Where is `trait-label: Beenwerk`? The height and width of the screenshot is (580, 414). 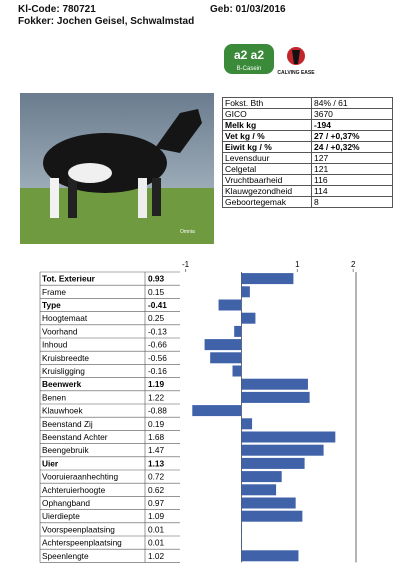 trait-label: Beenwerk is located at coordinates (62, 384).